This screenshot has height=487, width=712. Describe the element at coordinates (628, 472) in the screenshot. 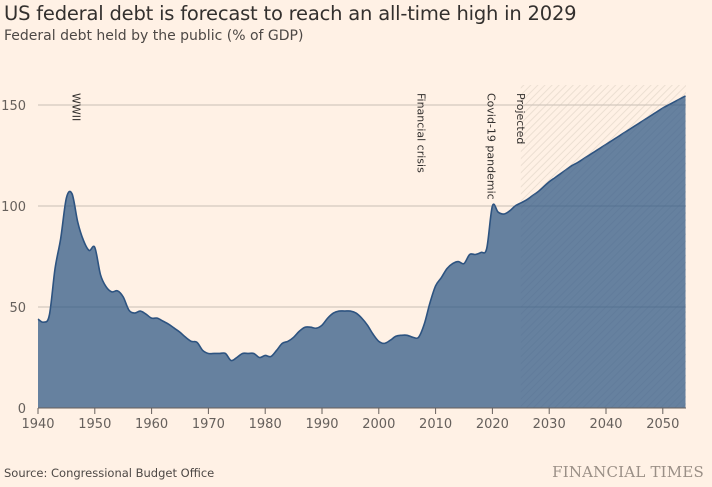

I see `brand-logo: FINANCIAL TIMES` at that location.